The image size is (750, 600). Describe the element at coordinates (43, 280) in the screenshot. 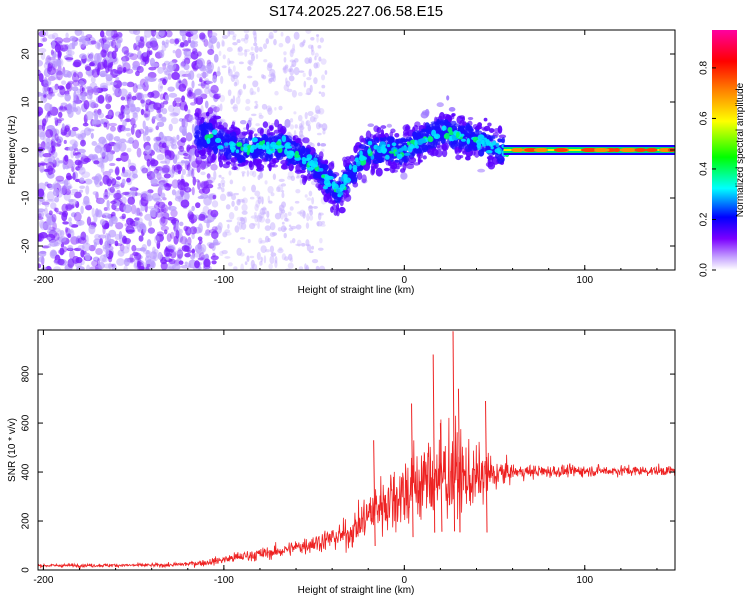

I see `spectrogram-x-tick-label: -200` at that location.